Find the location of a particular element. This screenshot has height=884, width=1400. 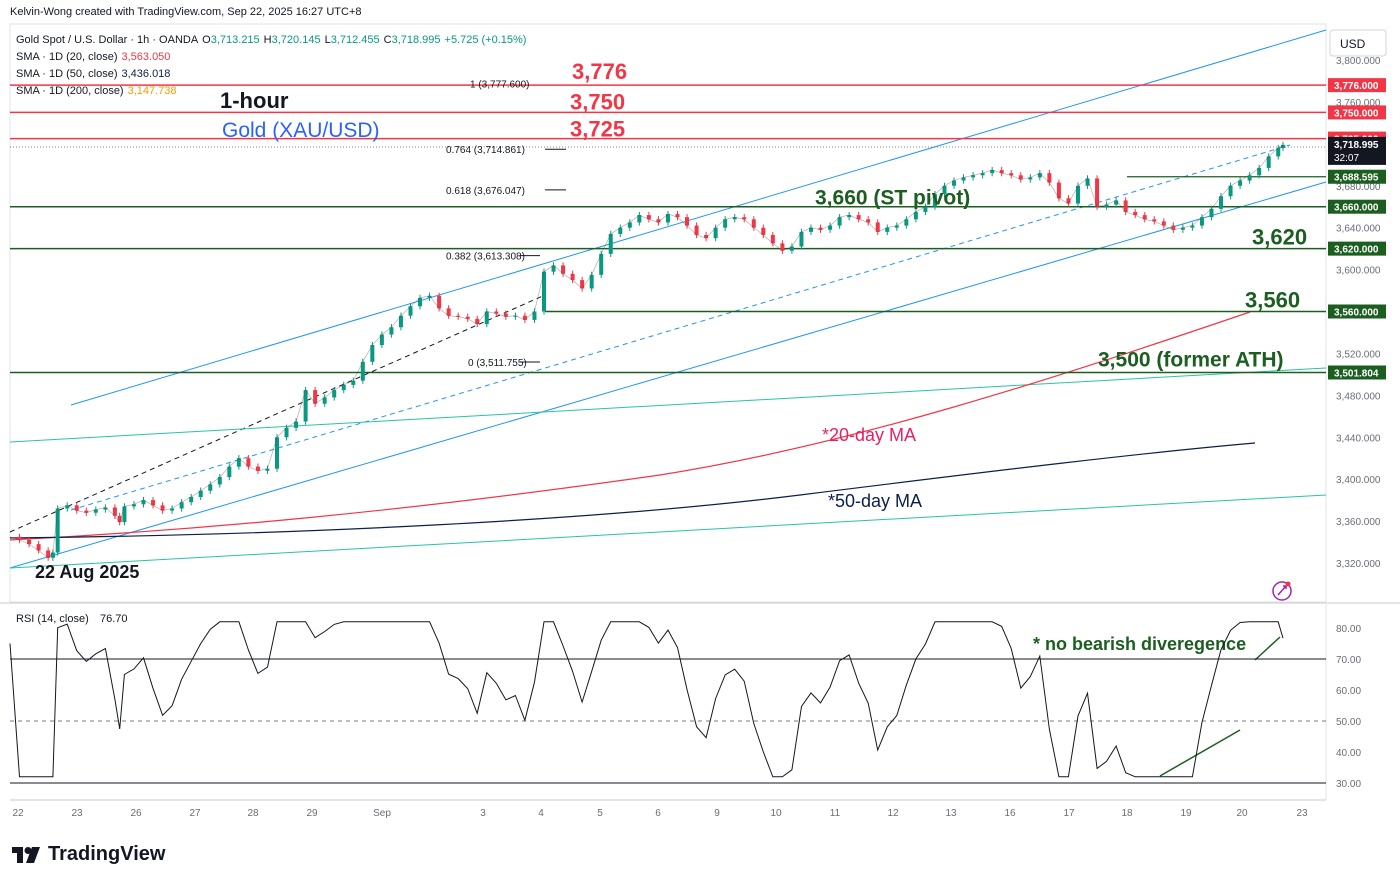

level-label: 3,660 (ST pivot) is located at coordinates (892, 198).